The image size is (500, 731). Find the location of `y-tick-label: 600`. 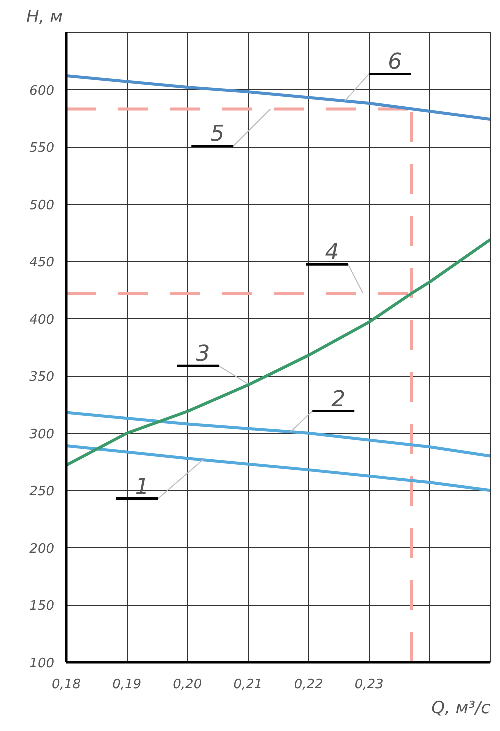

y-tick-label: 600 is located at coordinates (42, 91).